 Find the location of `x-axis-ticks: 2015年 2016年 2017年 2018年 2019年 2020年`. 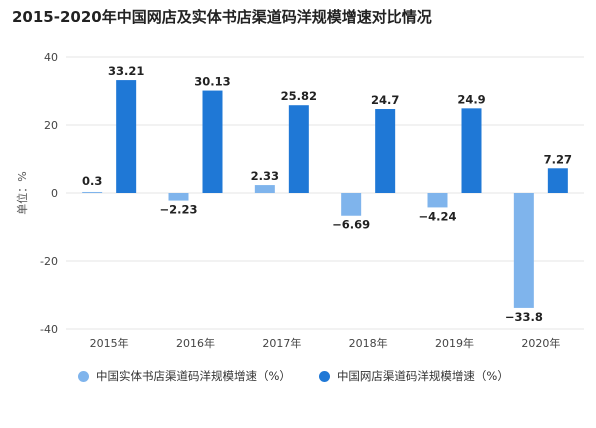

x-axis-ticks: 2015年 2016年 2017年 2018年 2019年 2020年 is located at coordinates (325, 343).